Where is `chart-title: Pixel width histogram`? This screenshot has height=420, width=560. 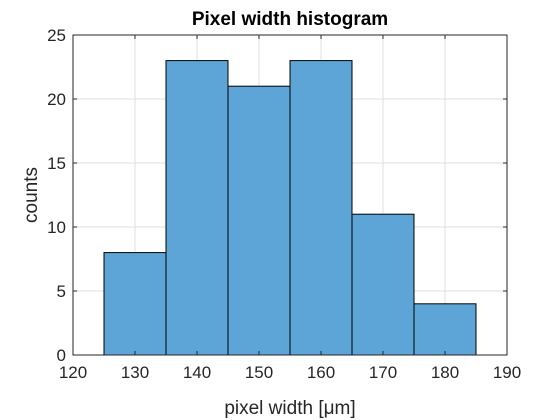
chart-title: Pixel width histogram is located at coordinates (290, 19).